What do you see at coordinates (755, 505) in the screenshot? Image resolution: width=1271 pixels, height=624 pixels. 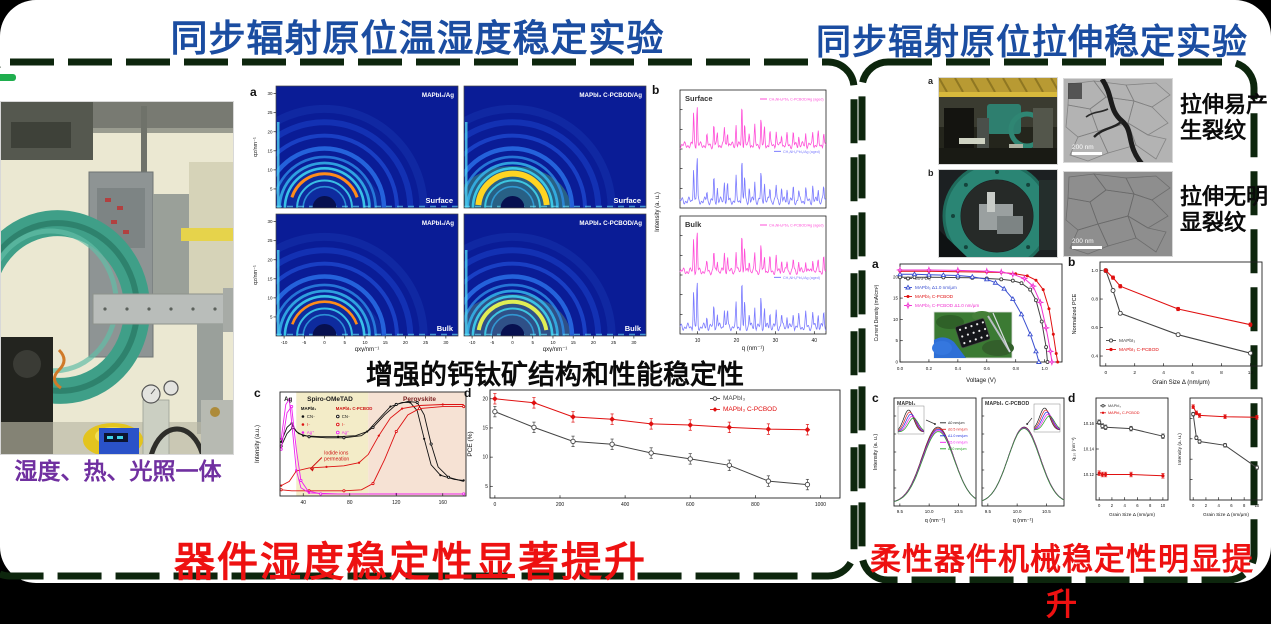 I see `svg-text: 800` at bounding box center [755, 505].